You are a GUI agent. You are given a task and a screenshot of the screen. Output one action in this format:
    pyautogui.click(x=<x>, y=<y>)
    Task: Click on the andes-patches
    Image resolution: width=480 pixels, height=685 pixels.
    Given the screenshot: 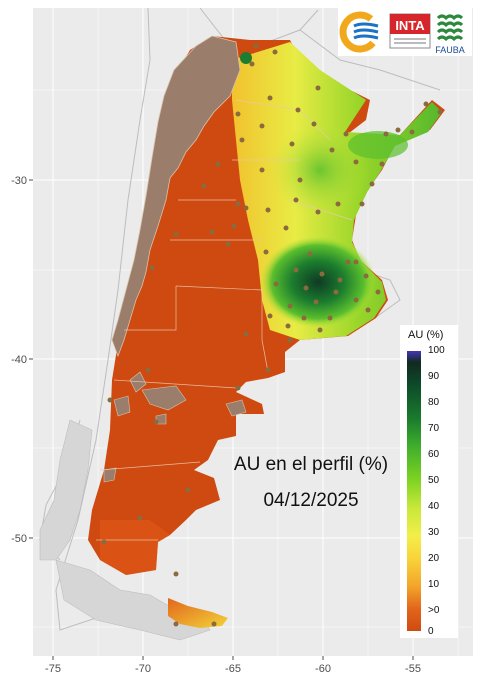 What is the action you would take?
    pyautogui.click(x=175, y=427)
    